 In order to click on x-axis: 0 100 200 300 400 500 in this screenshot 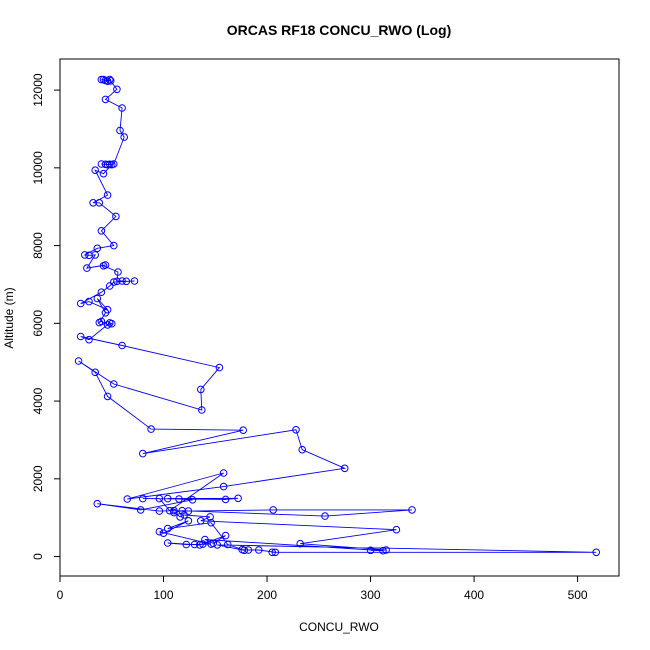, I will do `click(322, 589)`.